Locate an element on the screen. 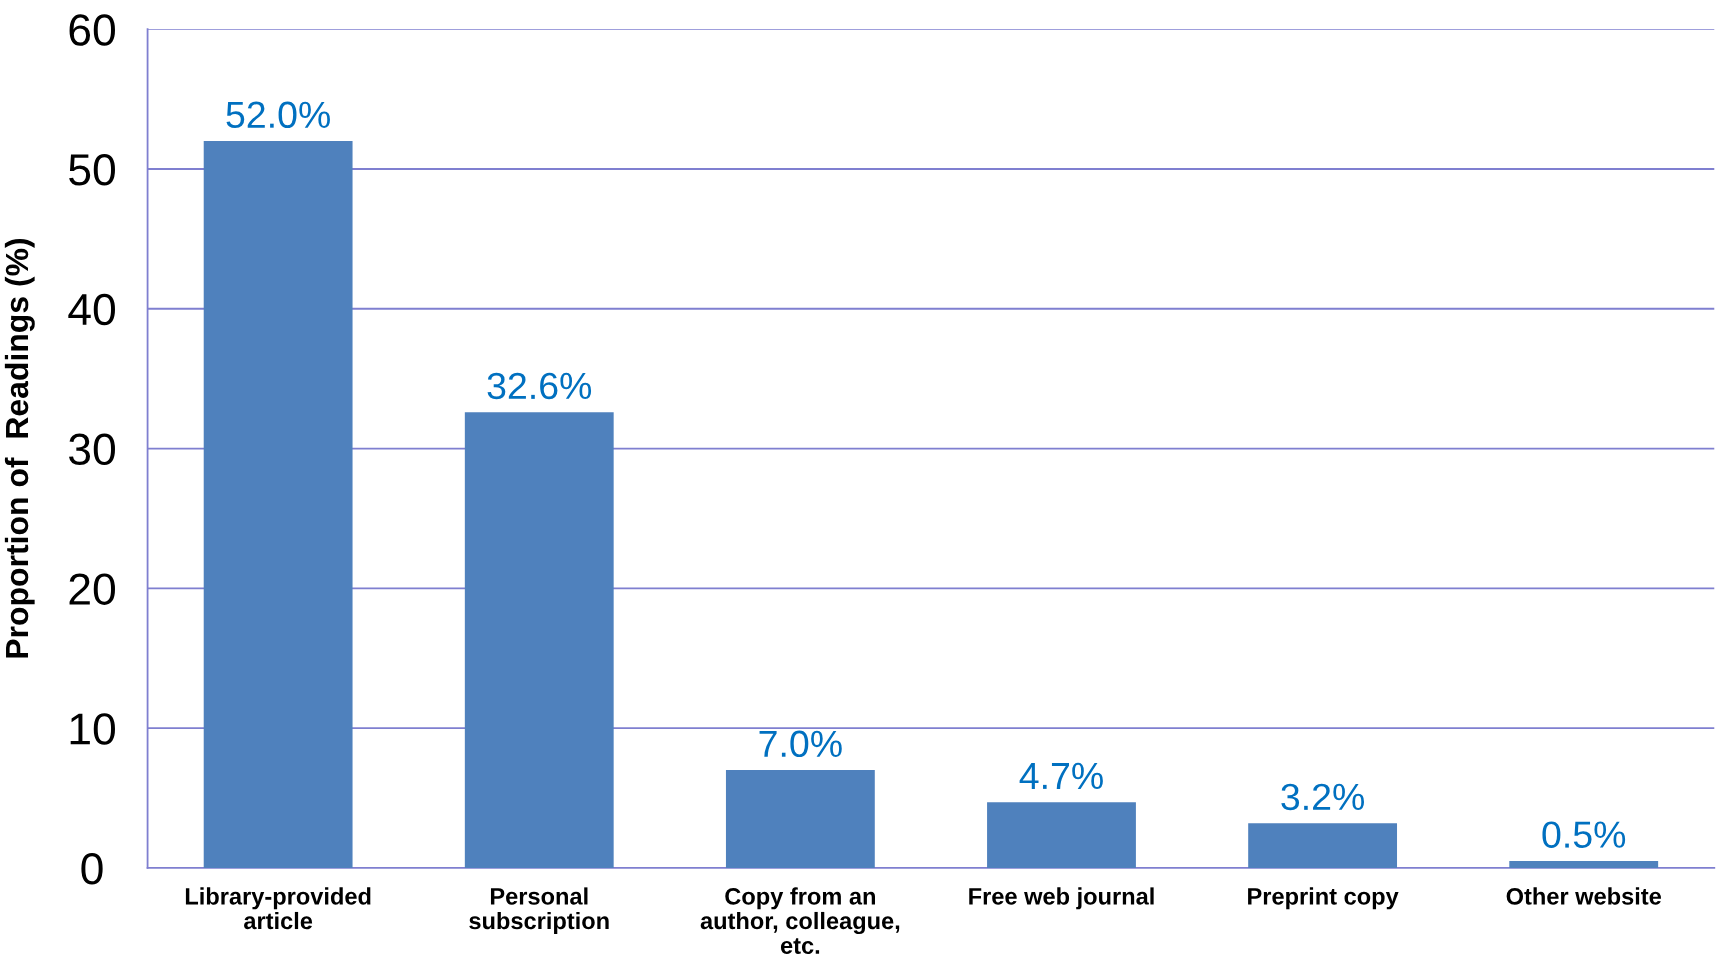 Image resolution: width=1716 pixels, height=973 pixels. x-tick-label: Personal subscription is located at coordinates (539, 910).